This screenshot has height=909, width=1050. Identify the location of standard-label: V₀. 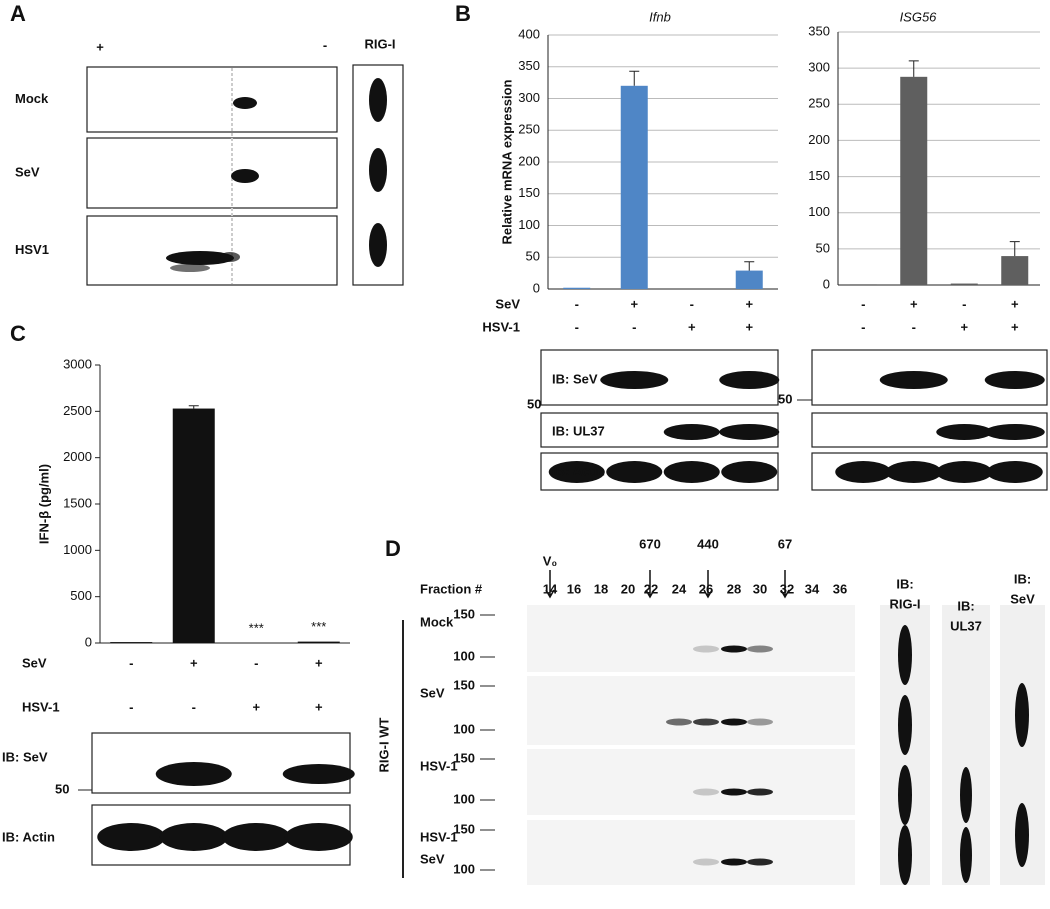
(550, 560).